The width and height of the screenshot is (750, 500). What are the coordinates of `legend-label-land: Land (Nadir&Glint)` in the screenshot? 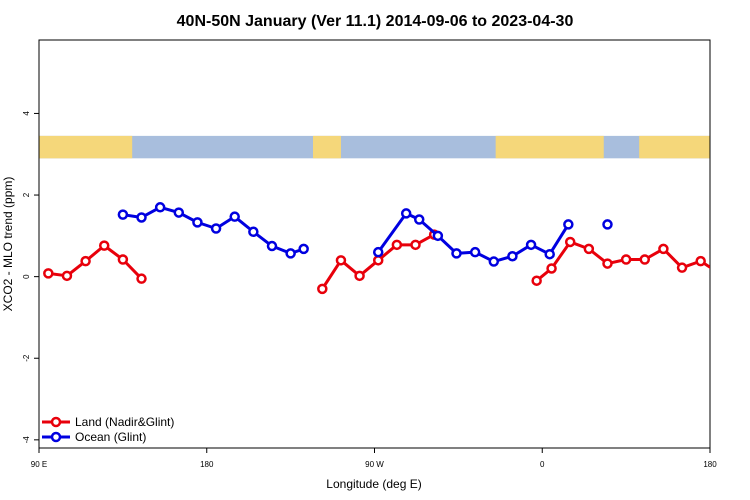 It's located at (124, 422).